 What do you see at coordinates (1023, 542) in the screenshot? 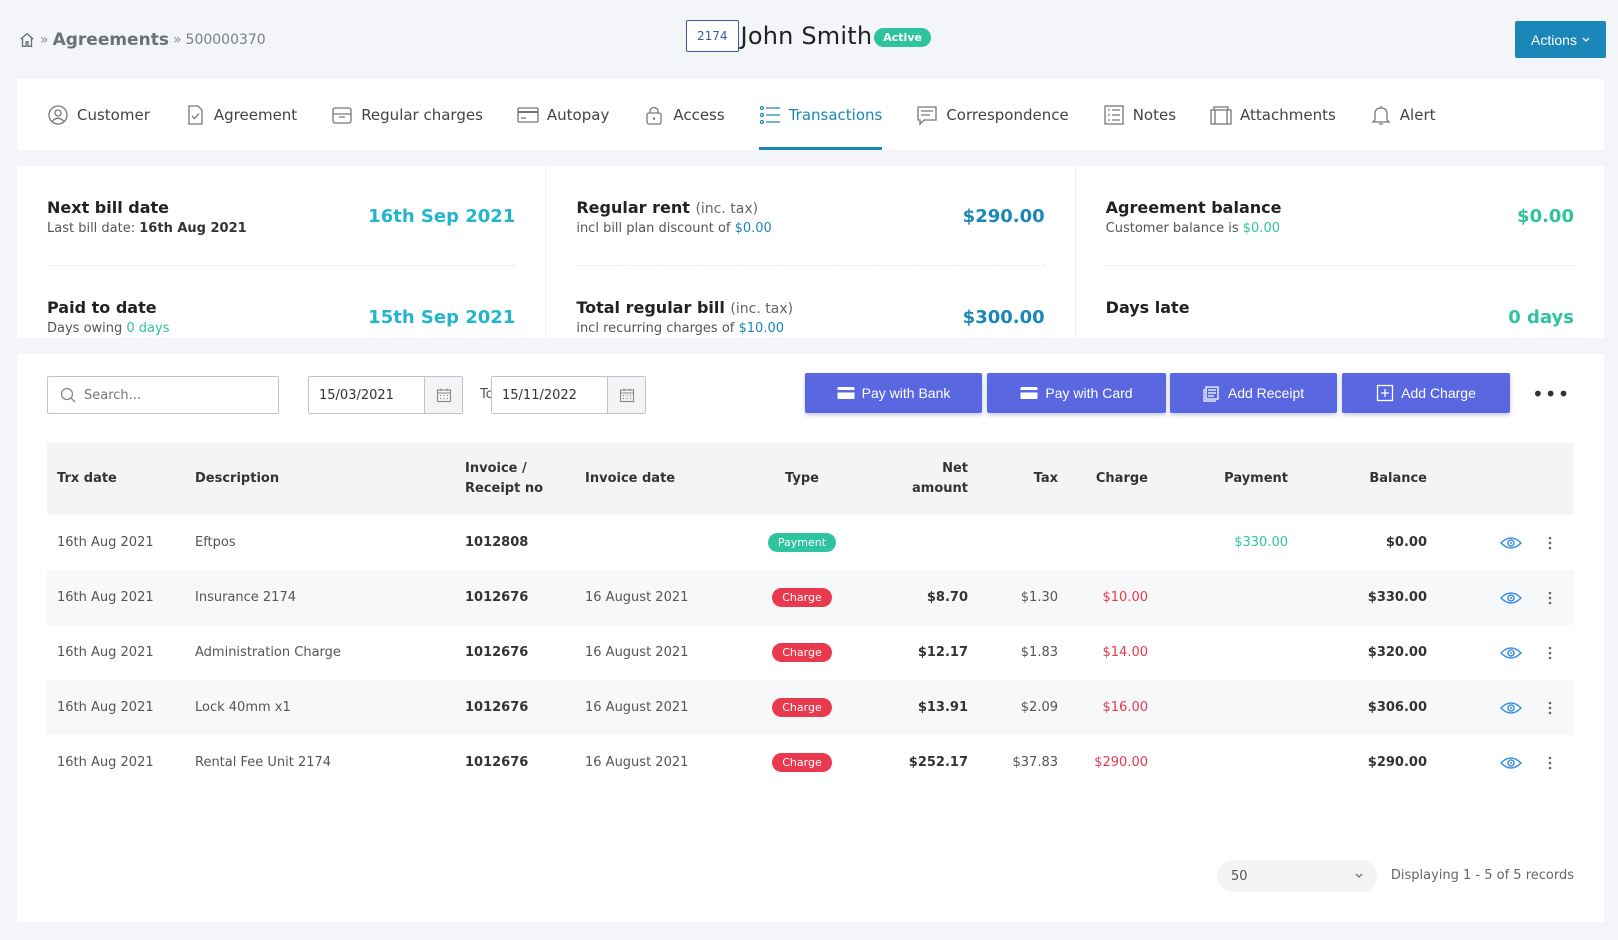
I see `cell-tax` at bounding box center [1023, 542].